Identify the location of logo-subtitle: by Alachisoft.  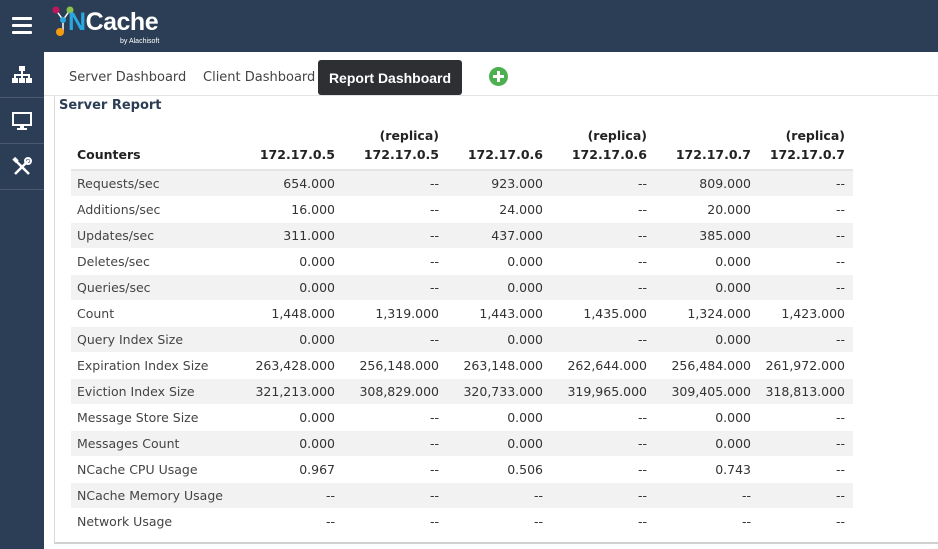
(140, 41).